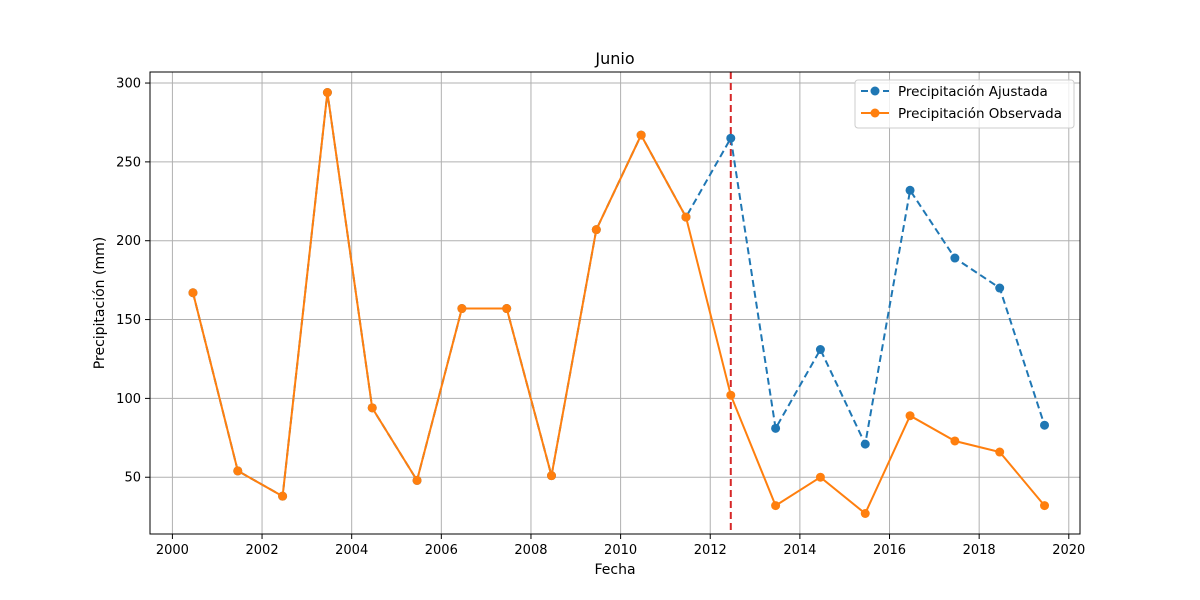  What do you see at coordinates (799, 550) in the screenshot?
I see `x-tick-label: 2014` at bounding box center [799, 550].